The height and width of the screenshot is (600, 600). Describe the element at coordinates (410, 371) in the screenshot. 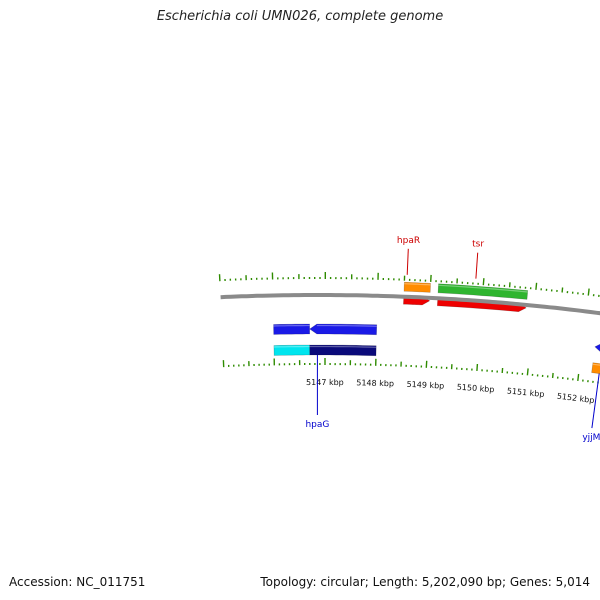

I see `inner-tick-ring` at that location.